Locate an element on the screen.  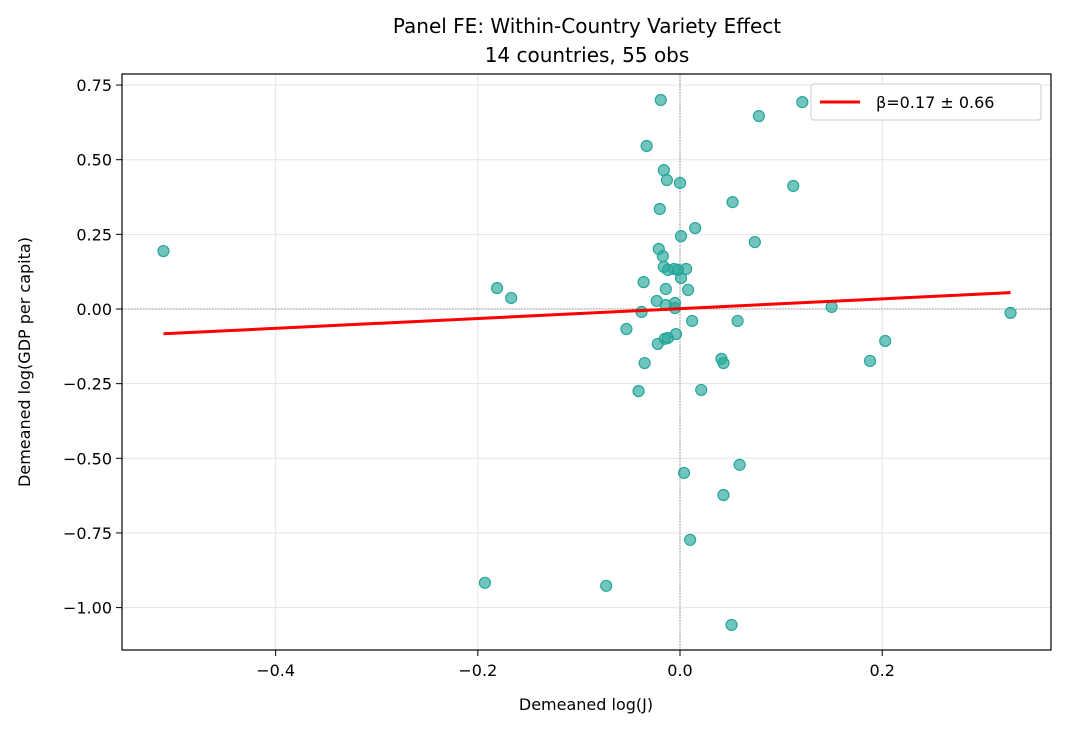
y-tick-label: 0.25 is located at coordinates (94, 234).